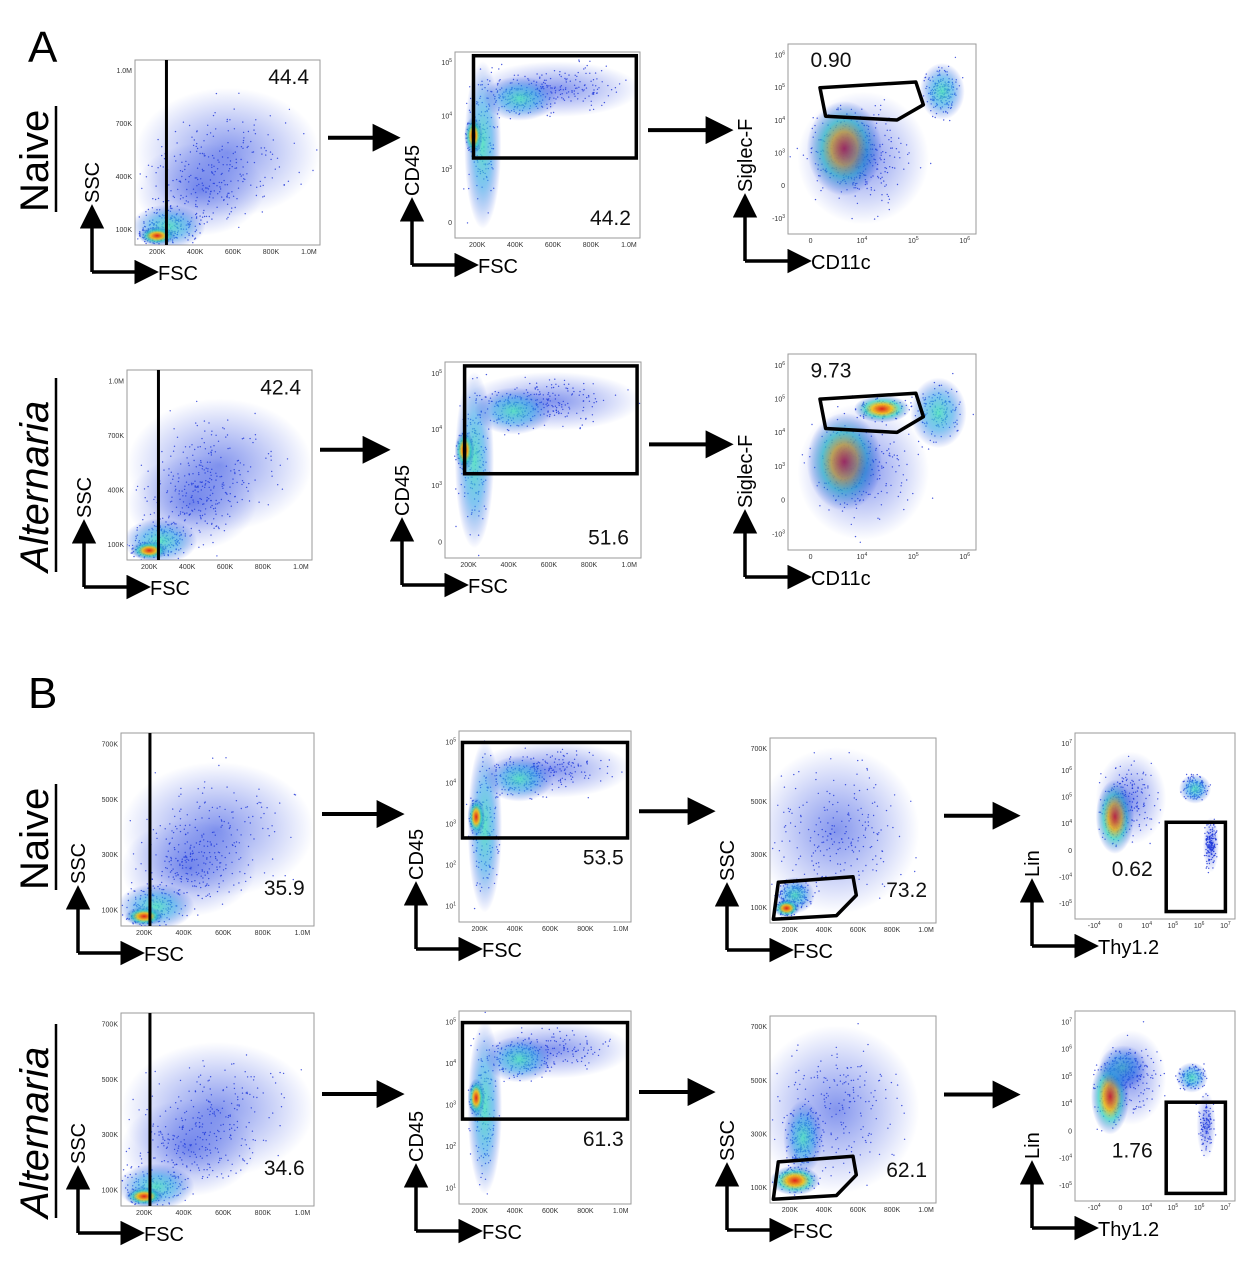 Image resolution: width=1250 pixels, height=1268 pixels. I want to click on axis-arrows: FSC CD45, so click(458, 211).